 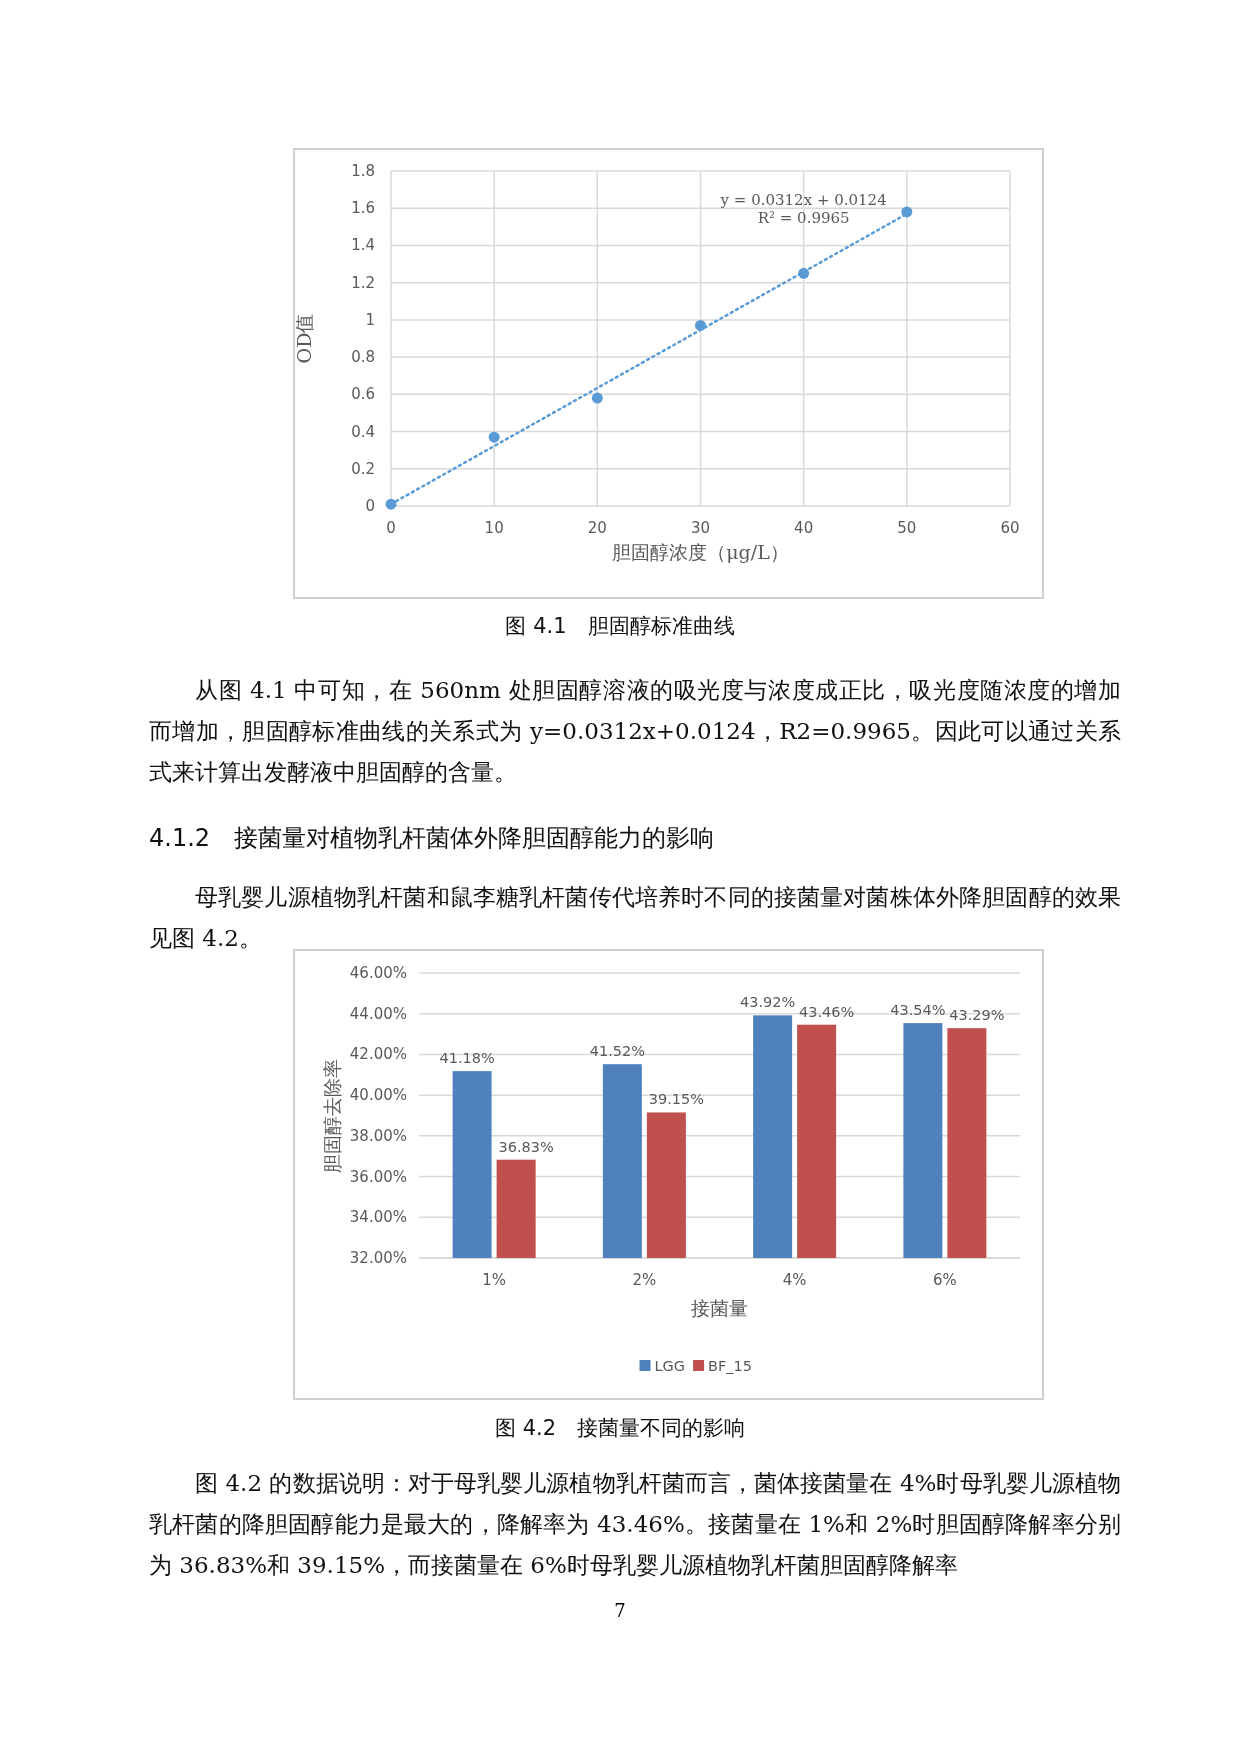 What do you see at coordinates (332, 1115) in the screenshot?
I see `y-axis-title: 胆固醇去除率` at bounding box center [332, 1115].